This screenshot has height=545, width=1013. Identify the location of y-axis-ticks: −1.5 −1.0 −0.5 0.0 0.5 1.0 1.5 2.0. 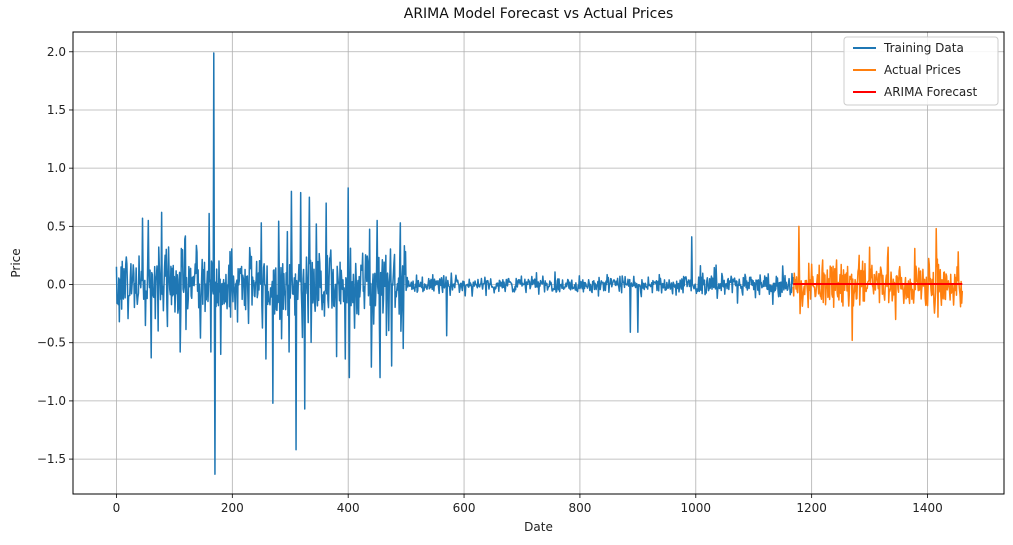
(55, 255).